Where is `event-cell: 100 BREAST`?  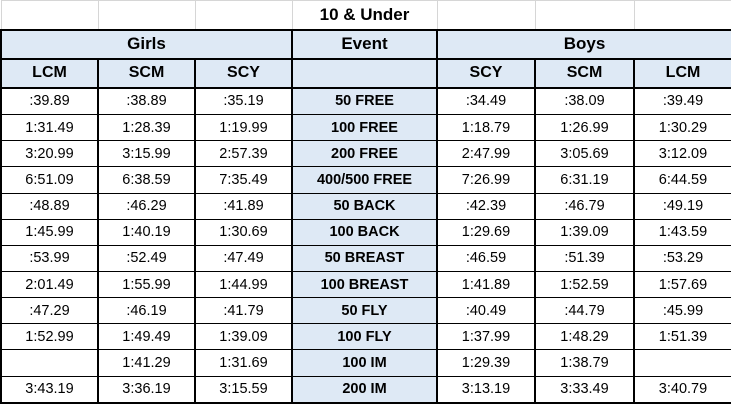 event-cell: 100 BREAST is located at coordinates (364, 284).